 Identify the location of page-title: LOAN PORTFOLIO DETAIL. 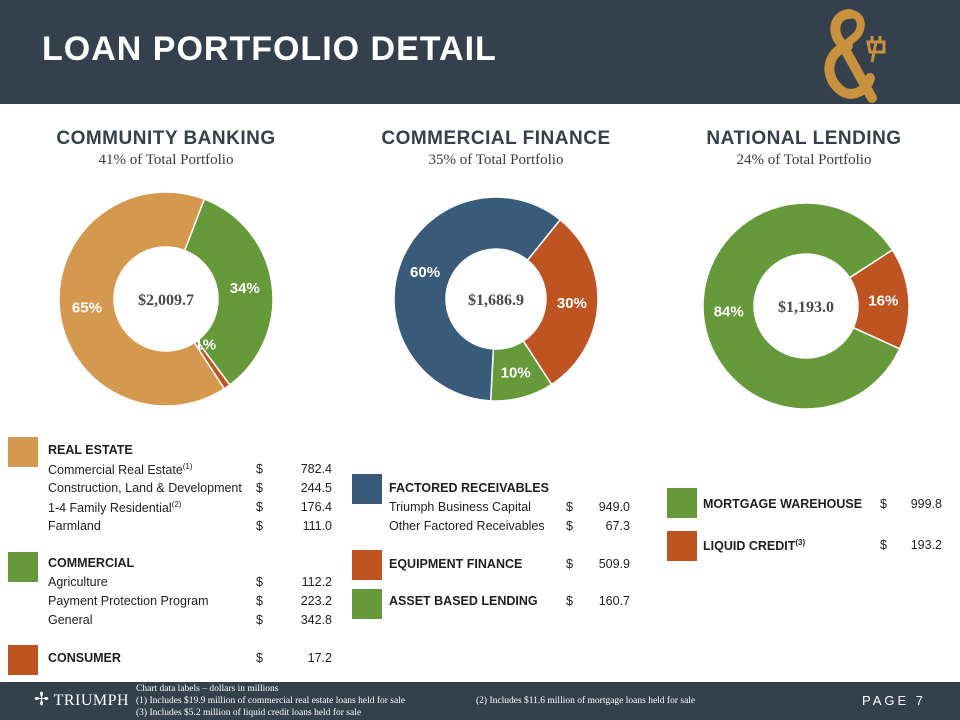
(269, 49).